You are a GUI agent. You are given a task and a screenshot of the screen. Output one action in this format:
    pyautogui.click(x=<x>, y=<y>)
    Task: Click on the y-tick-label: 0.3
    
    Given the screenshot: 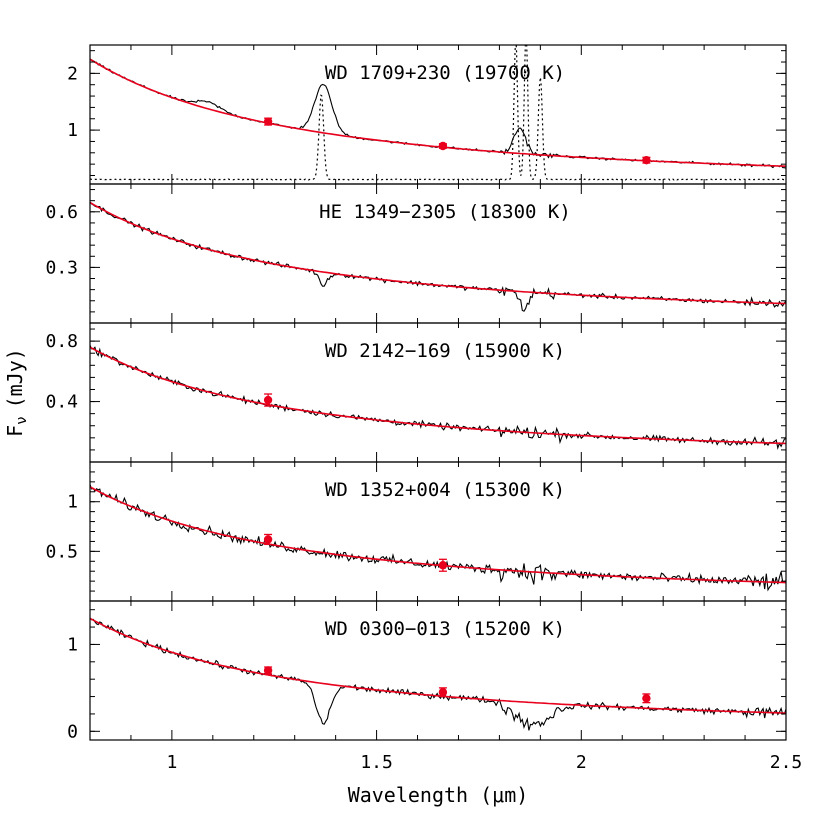 What is the action you would take?
    pyautogui.click(x=61, y=267)
    